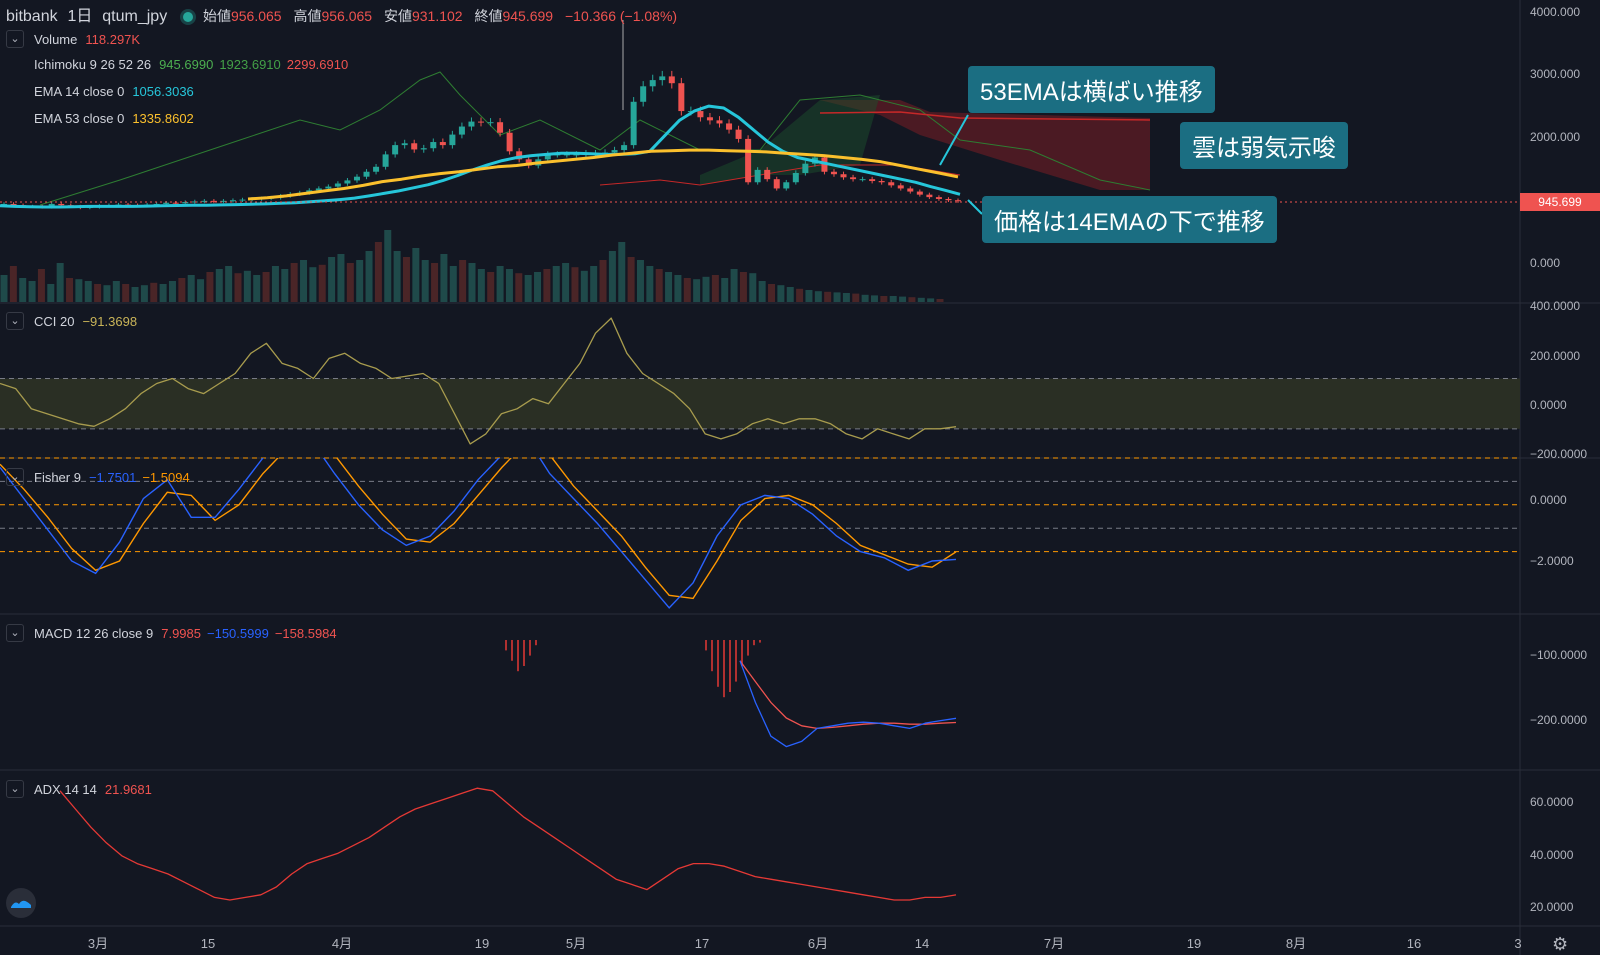 The height and width of the screenshot is (955, 1600). I want to click on legend-fisher-v1: −1.7501, so click(112, 477).